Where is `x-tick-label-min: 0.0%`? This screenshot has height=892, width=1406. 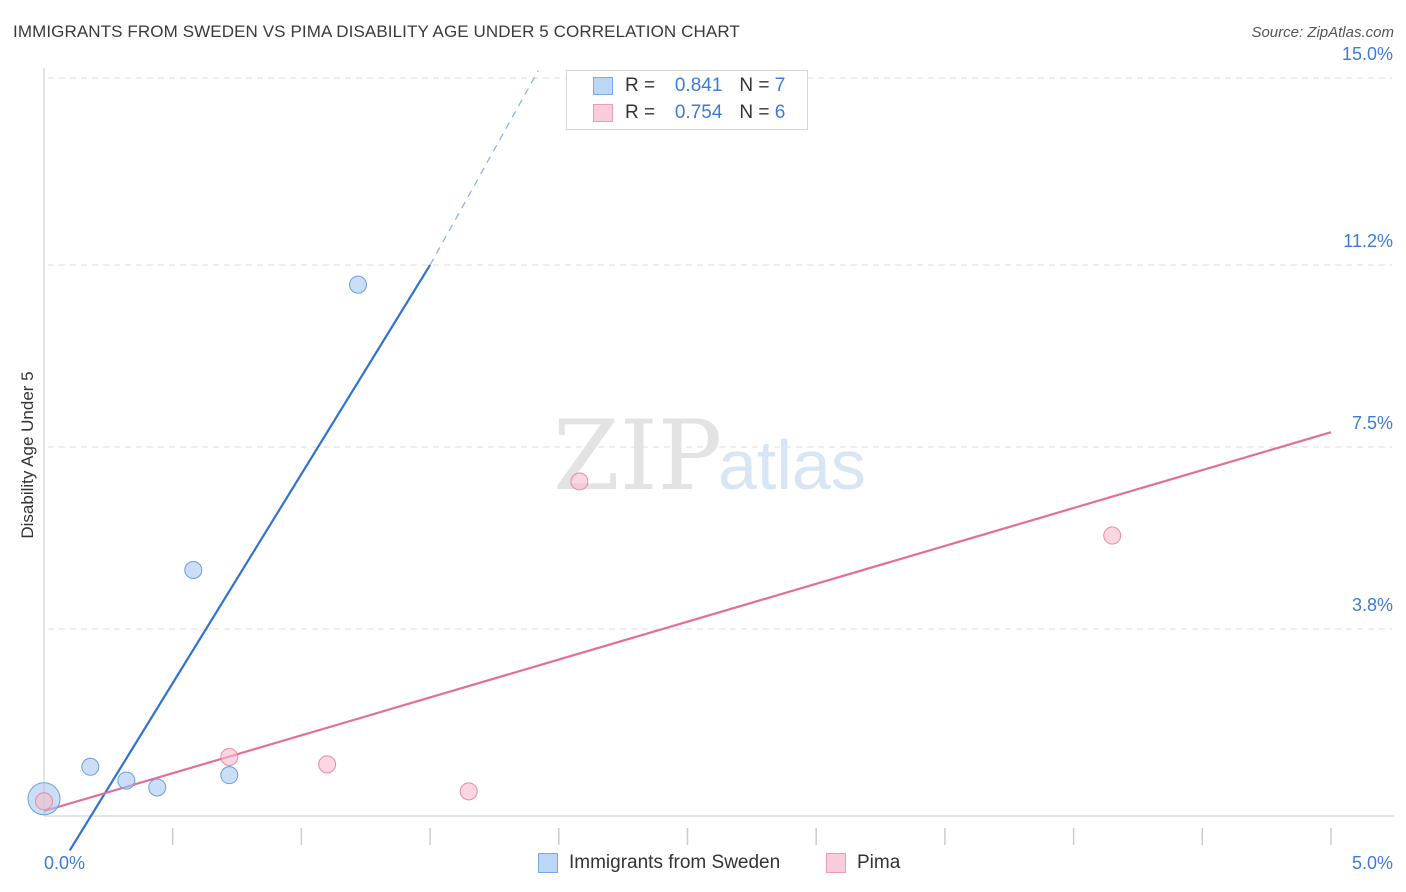
x-tick-label-min: 0.0% is located at coordinates (64, 863).